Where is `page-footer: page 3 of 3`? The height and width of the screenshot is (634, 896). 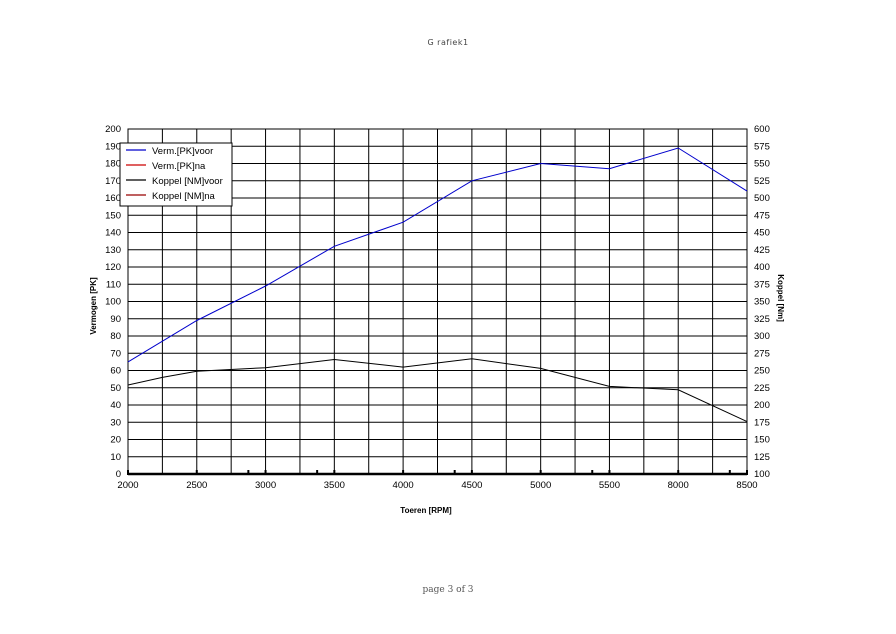
page-footer: page 3 of 3 is located at coordinates (448, 590).